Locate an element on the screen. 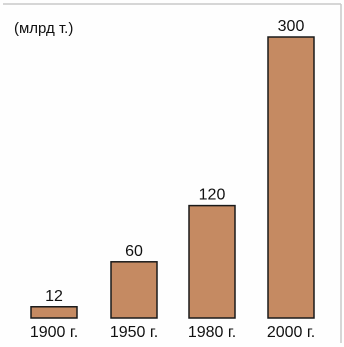 The height and width of the screenshot is (347, 344). unit-label: (млрд т.) is located at coordinates (43, 28).